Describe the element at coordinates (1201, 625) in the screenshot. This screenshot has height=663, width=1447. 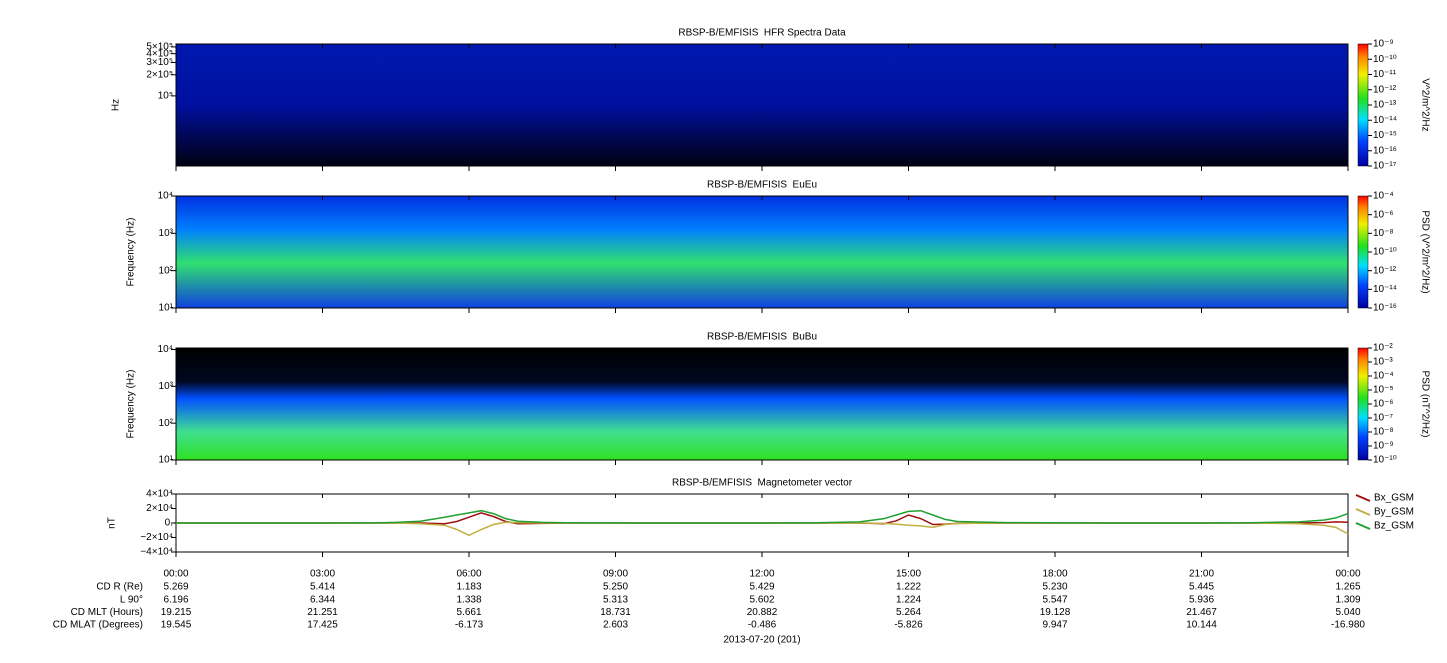
I see `ephemeris-value: 10.144` at that location.